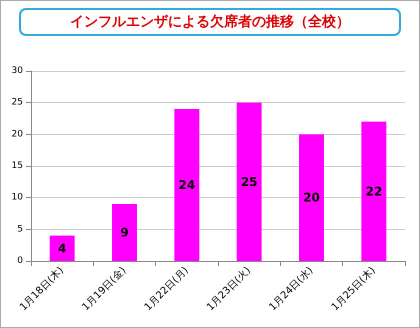 Image resolution: width=420 pixels, height=328 pixels. What do you see at coordinates (166, 289) in the screenshot?
I see `x-tick-label: 1月22日(月)` at bounding box center [166, 289].